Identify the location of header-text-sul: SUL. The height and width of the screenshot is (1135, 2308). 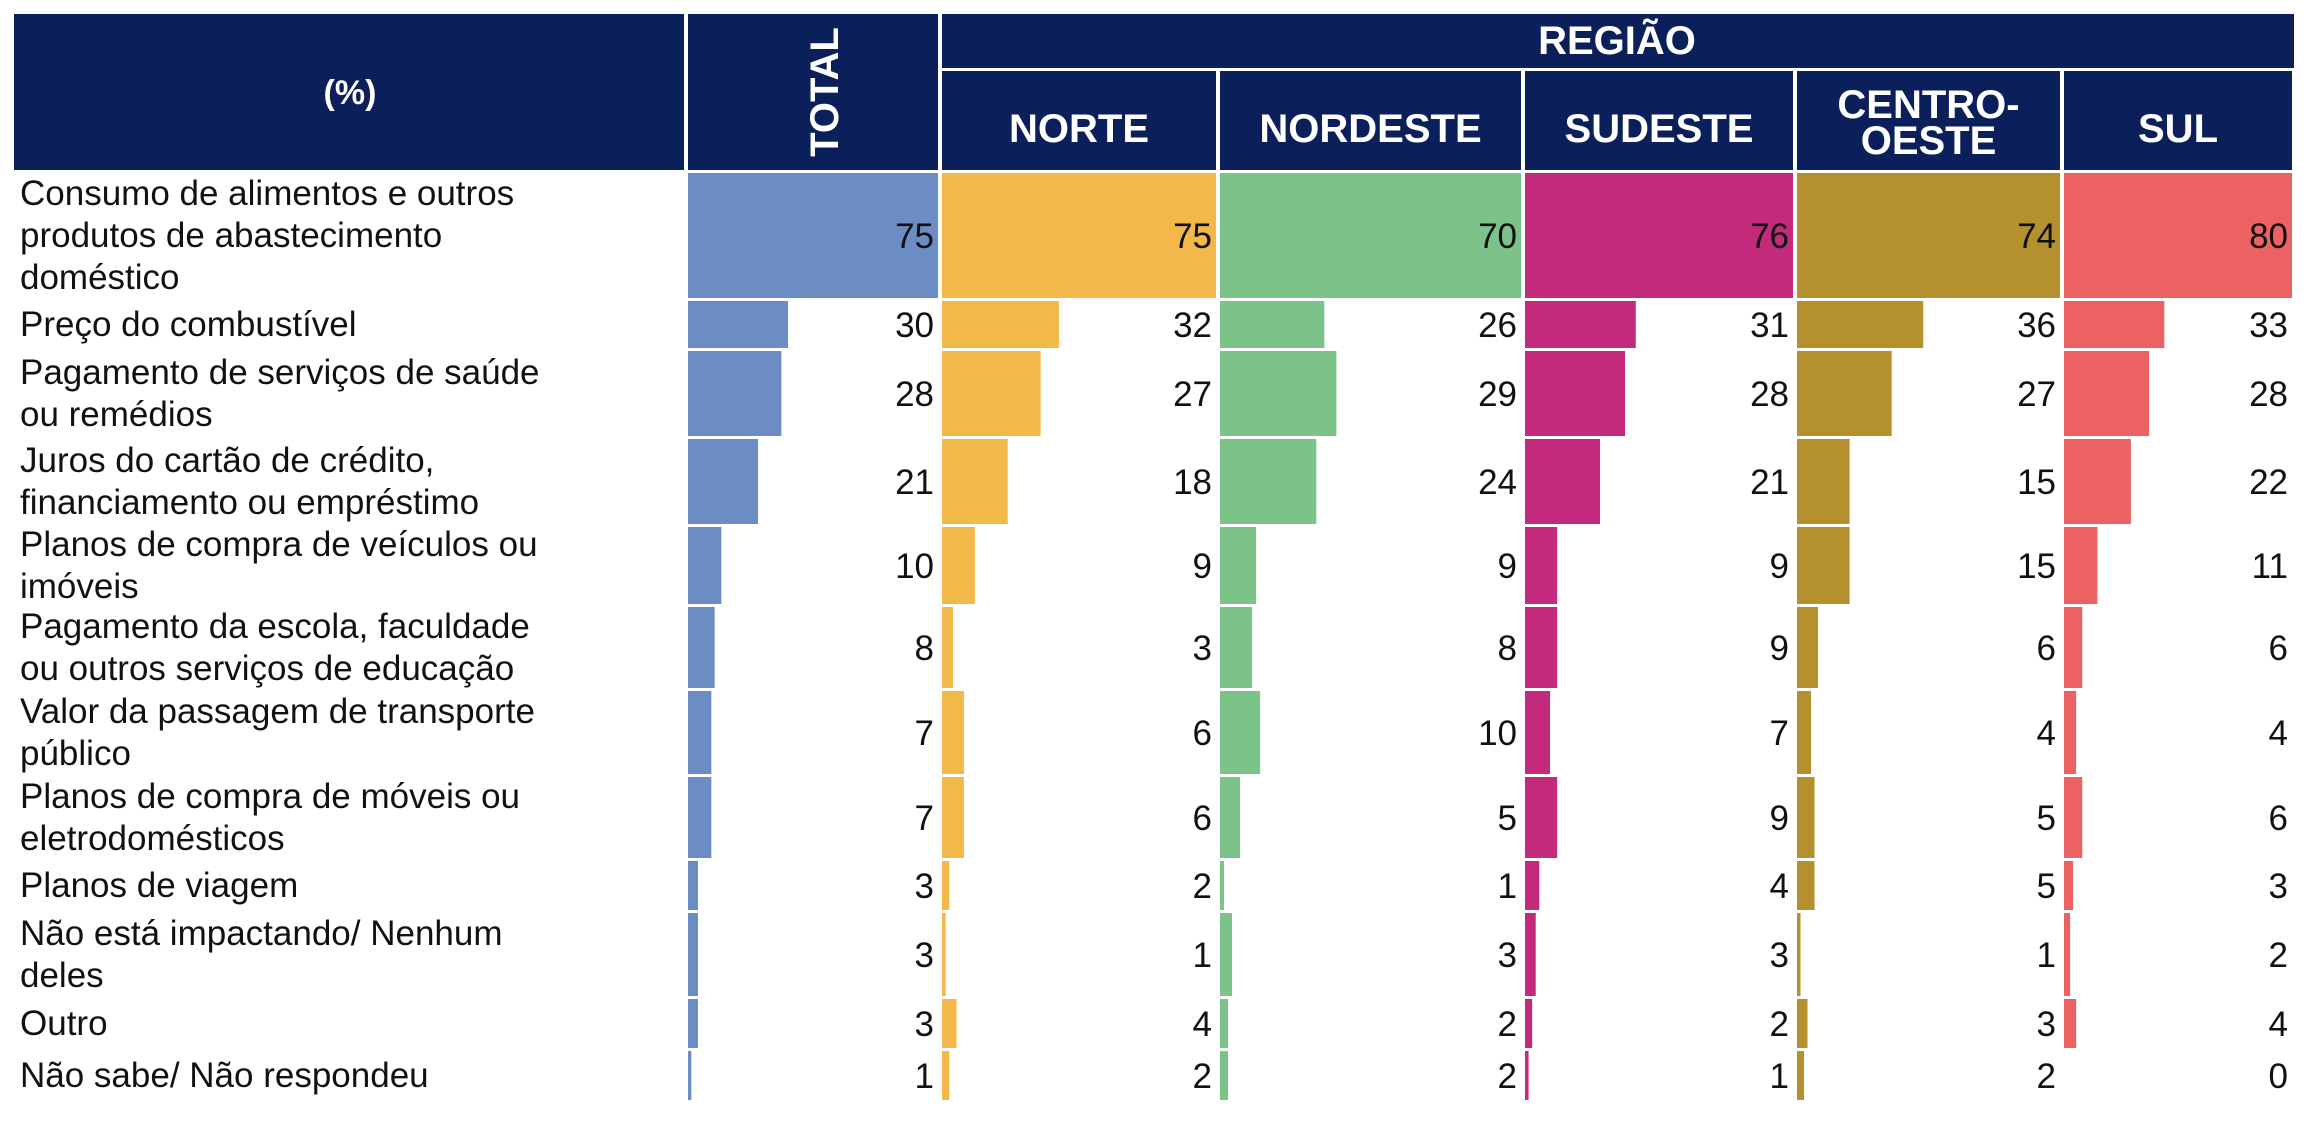
(2178, 129).